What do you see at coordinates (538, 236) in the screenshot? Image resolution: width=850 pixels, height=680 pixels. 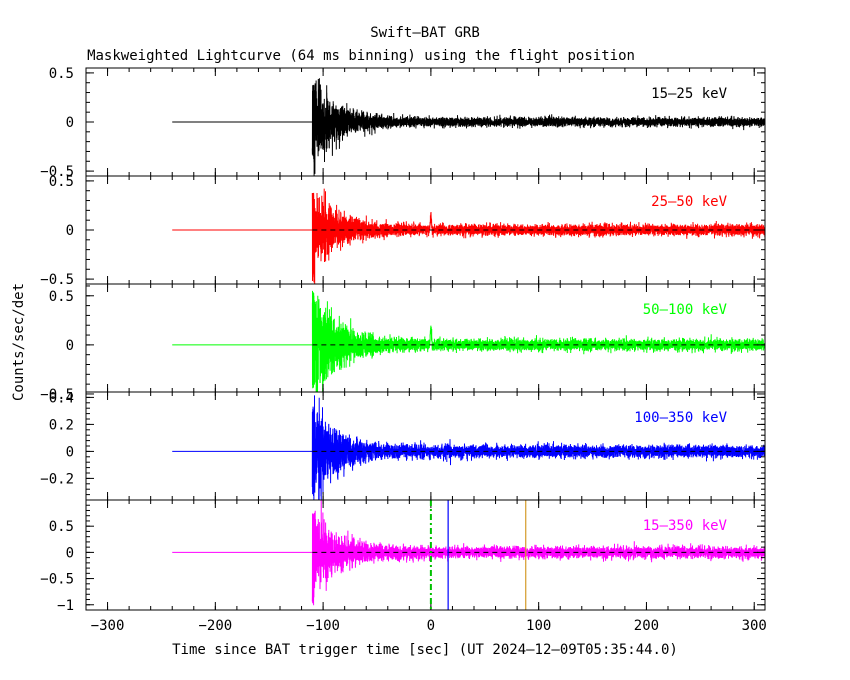 I see `series-1-burst` at bounding box center [538, 236].